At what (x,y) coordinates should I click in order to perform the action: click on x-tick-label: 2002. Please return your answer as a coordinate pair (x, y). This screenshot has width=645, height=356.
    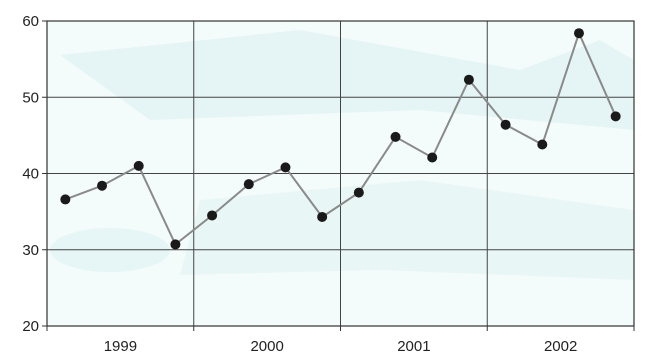
    Looking at the image, I should click on (560, 346).